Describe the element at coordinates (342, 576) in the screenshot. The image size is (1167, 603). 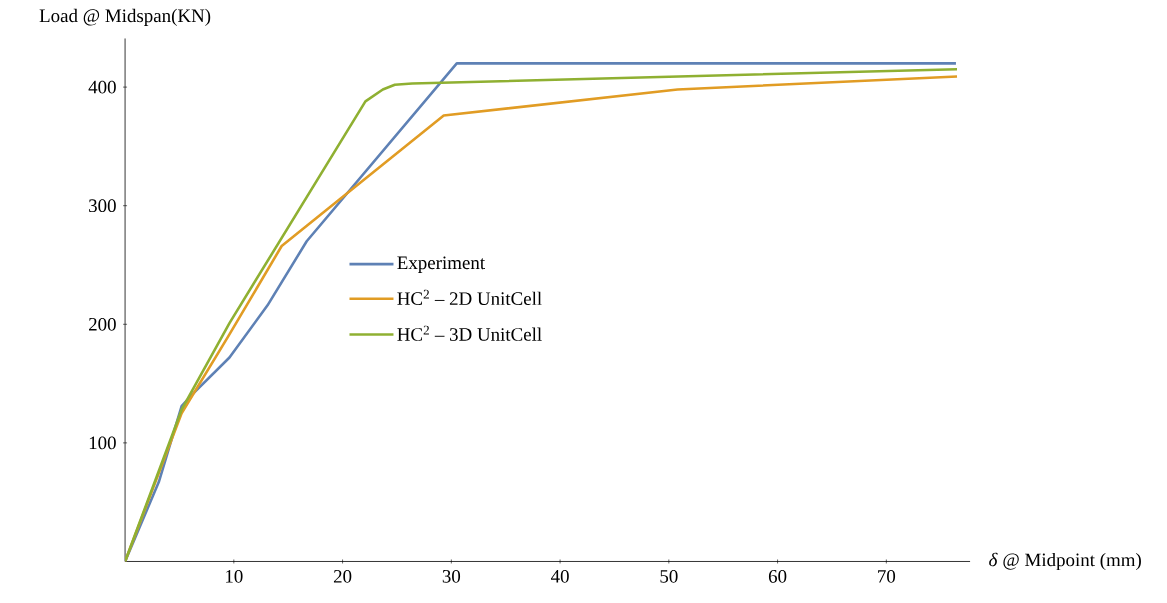
I see `x-tick-label: 20` at that location.